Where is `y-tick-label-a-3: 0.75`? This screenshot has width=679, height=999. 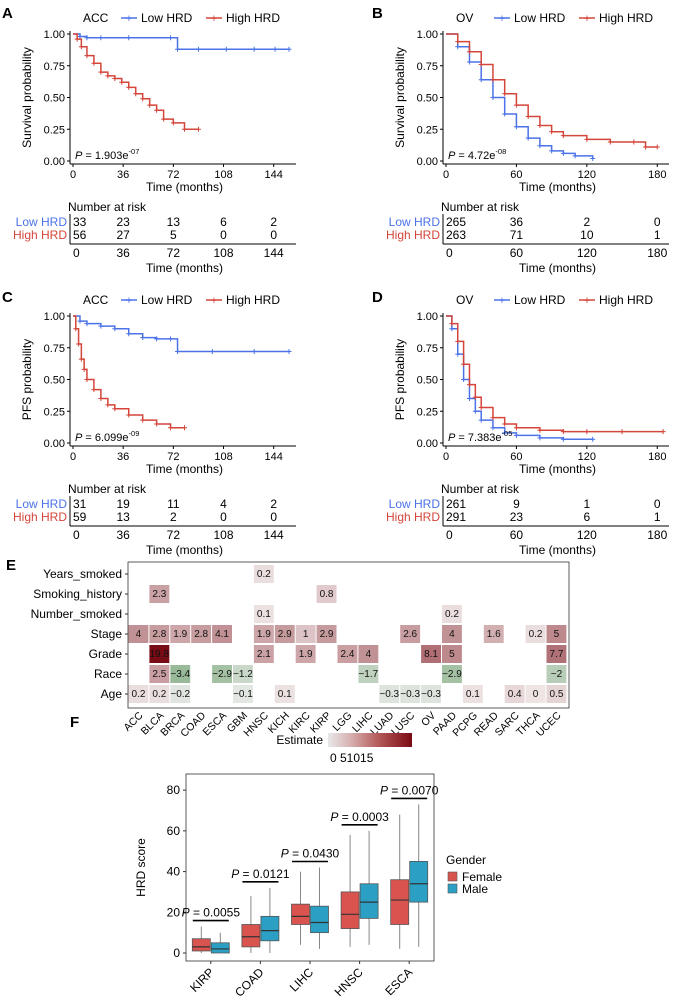 y-tick-label-a-3: 0.75 is located at coordinates (54, 67).